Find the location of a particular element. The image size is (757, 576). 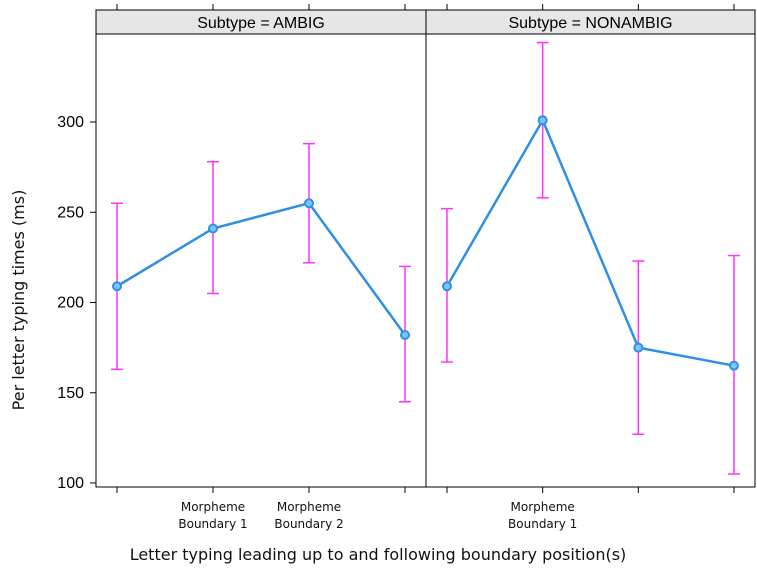

x-tick-label-line: Boundary 2 is located at coordinates (308, 524).